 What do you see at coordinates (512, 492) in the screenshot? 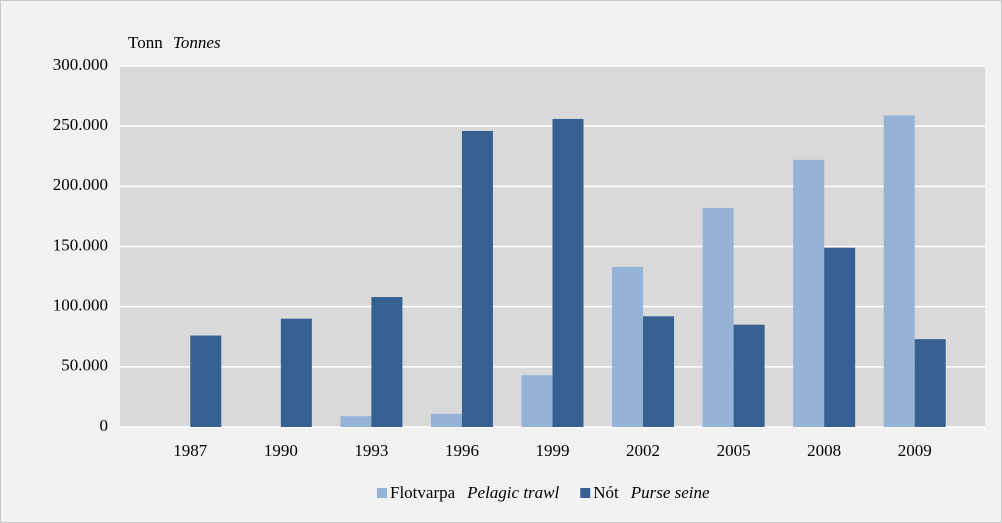
I see `legend-label-en: Pelagic trawl` at bounding box center [512, 492].